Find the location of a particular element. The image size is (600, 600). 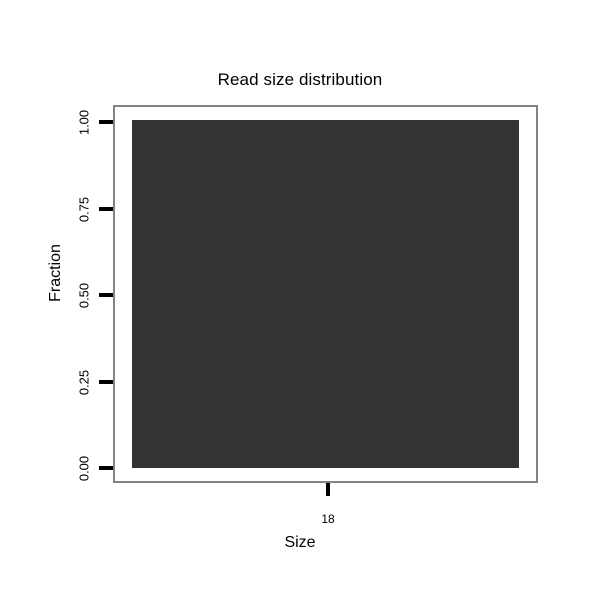

y-tick-mark-0.25 is located at coordinates (106, 382).